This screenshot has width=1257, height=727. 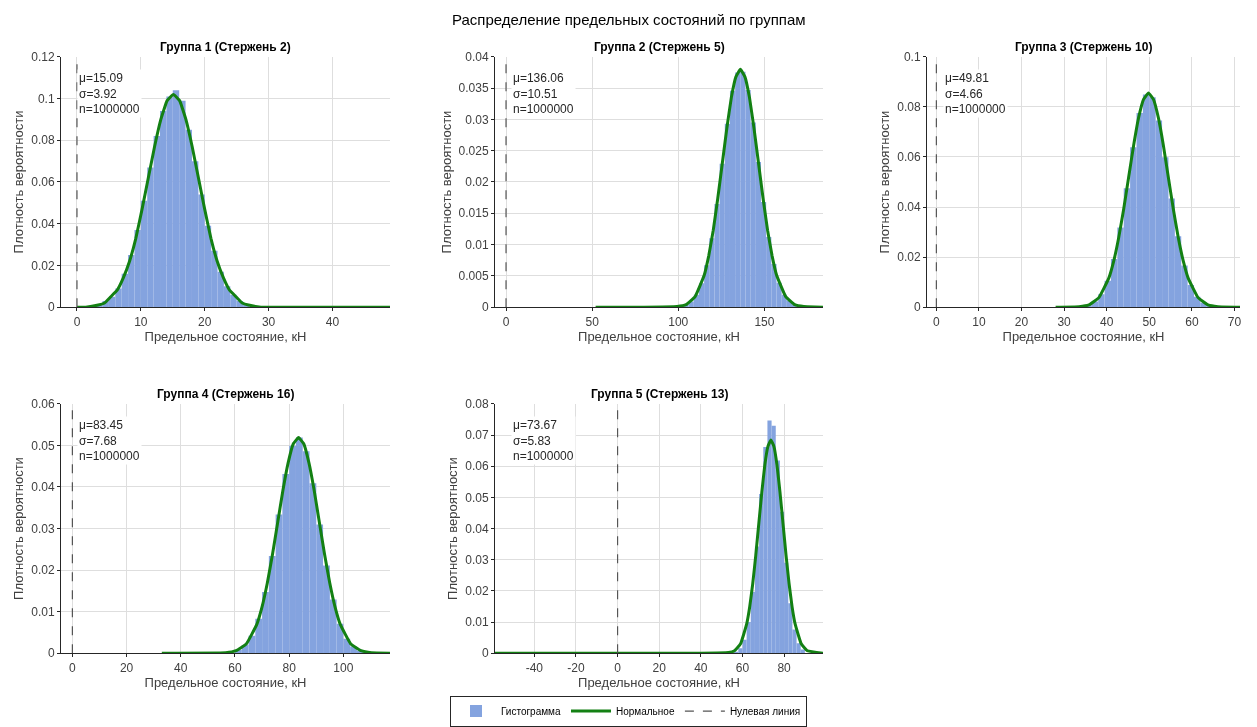 I want to click on legend-label: Гистограмма, so click(x=531, y=711).